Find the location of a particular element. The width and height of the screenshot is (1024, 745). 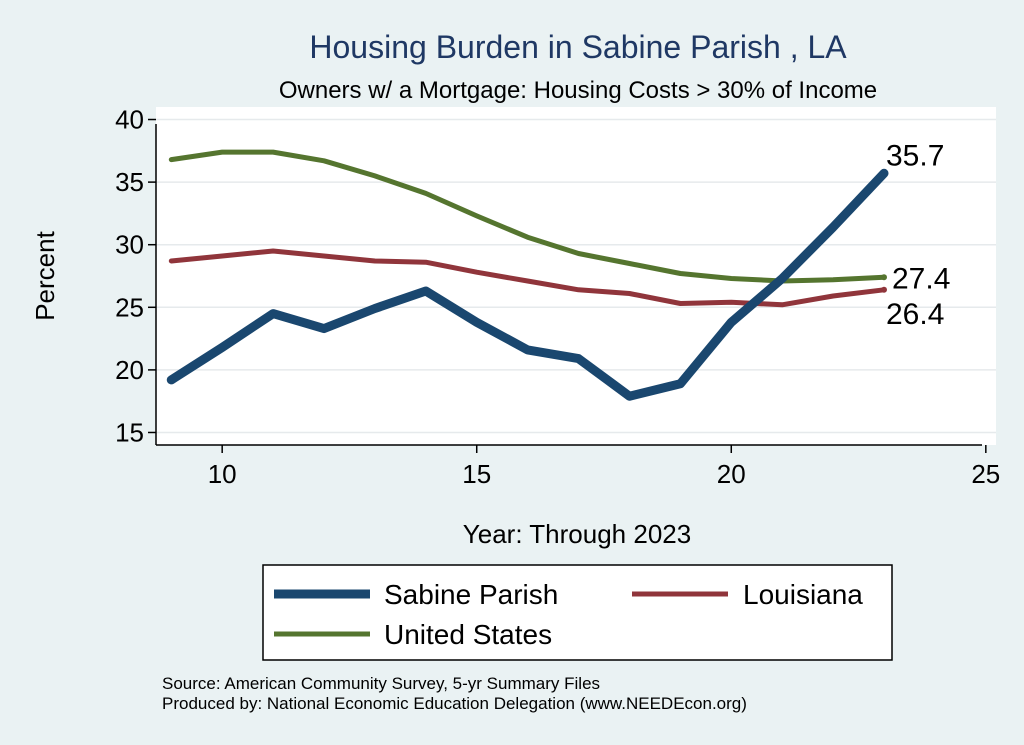

legend-label-united-states: United States is located at coordinates (468, 634).